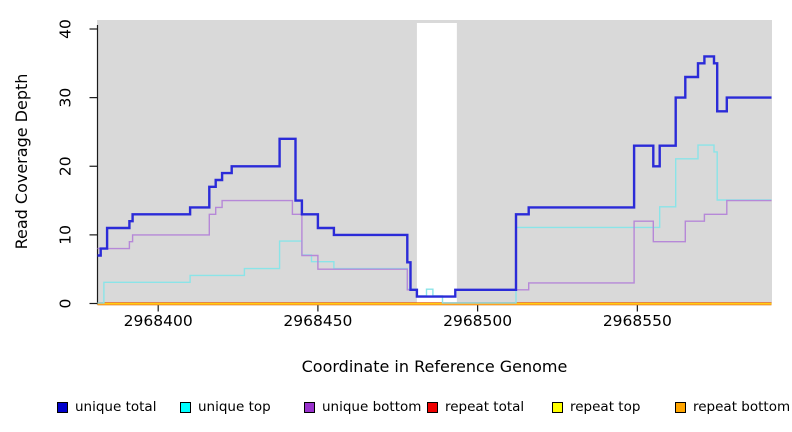 This screenshot has width=792, height=432. Describe the element at coordinates (66, 304) in the screenshot. I see `y-tick-label: 0` at that location.